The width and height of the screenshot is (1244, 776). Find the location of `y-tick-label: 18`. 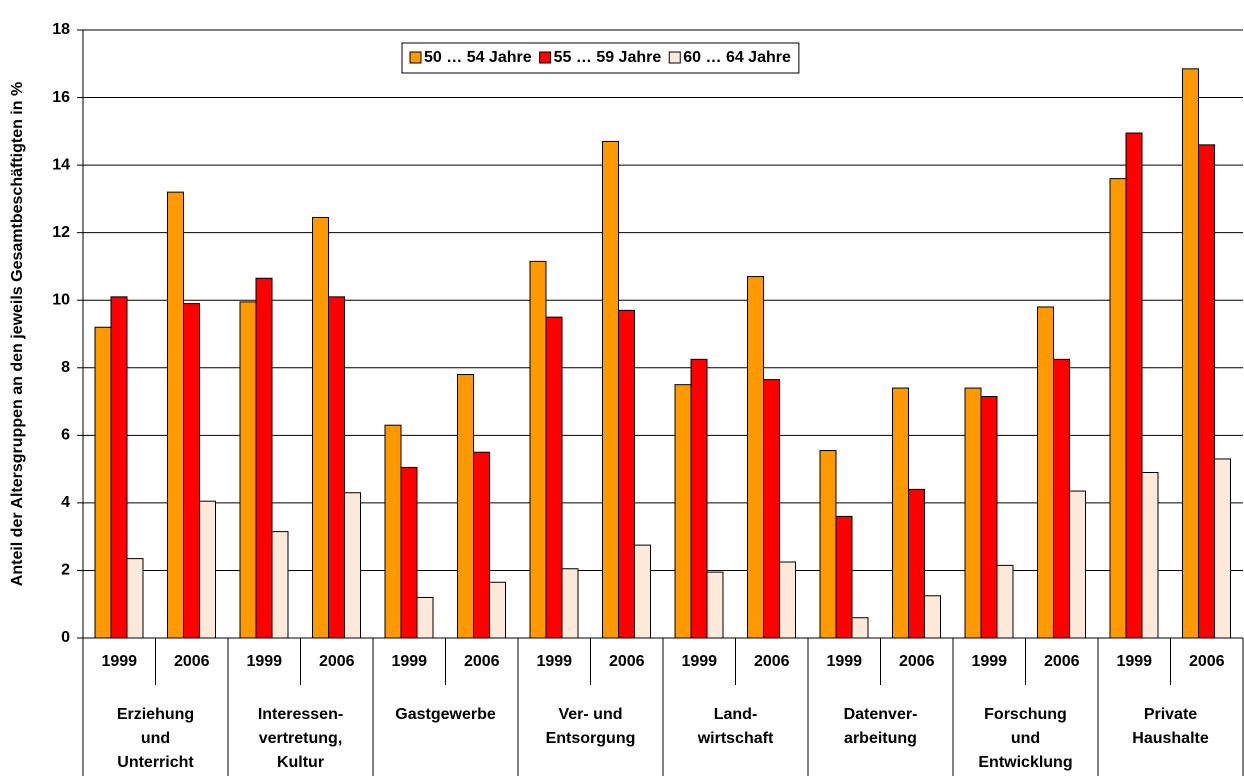

y-tick-label: 18 is located at coordinates (61, 29).